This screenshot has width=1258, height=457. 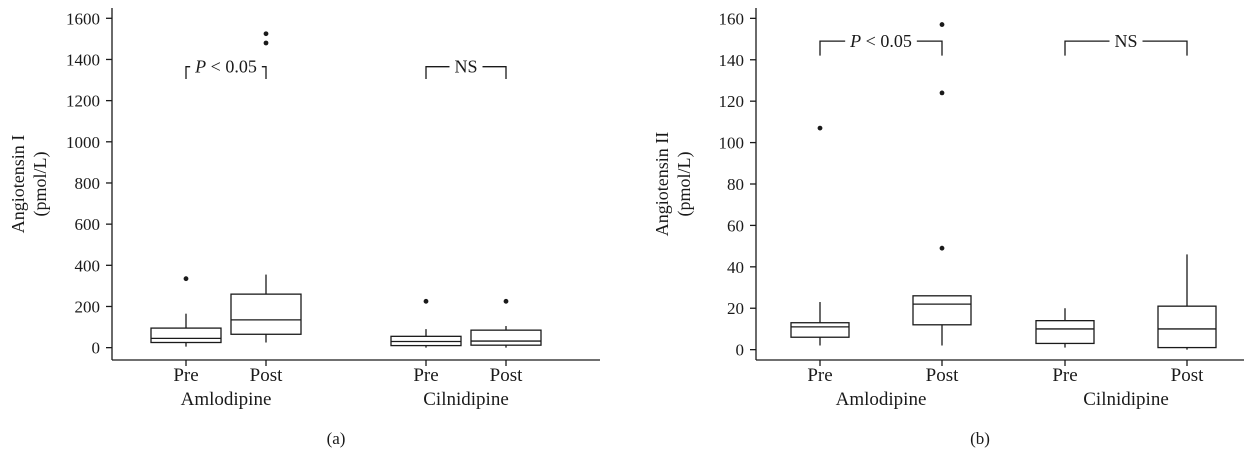 What do you see at coordinates (83, 101) in the screenshot?
I see `y-tick-label: 1200` at bounding box center [83, 101].